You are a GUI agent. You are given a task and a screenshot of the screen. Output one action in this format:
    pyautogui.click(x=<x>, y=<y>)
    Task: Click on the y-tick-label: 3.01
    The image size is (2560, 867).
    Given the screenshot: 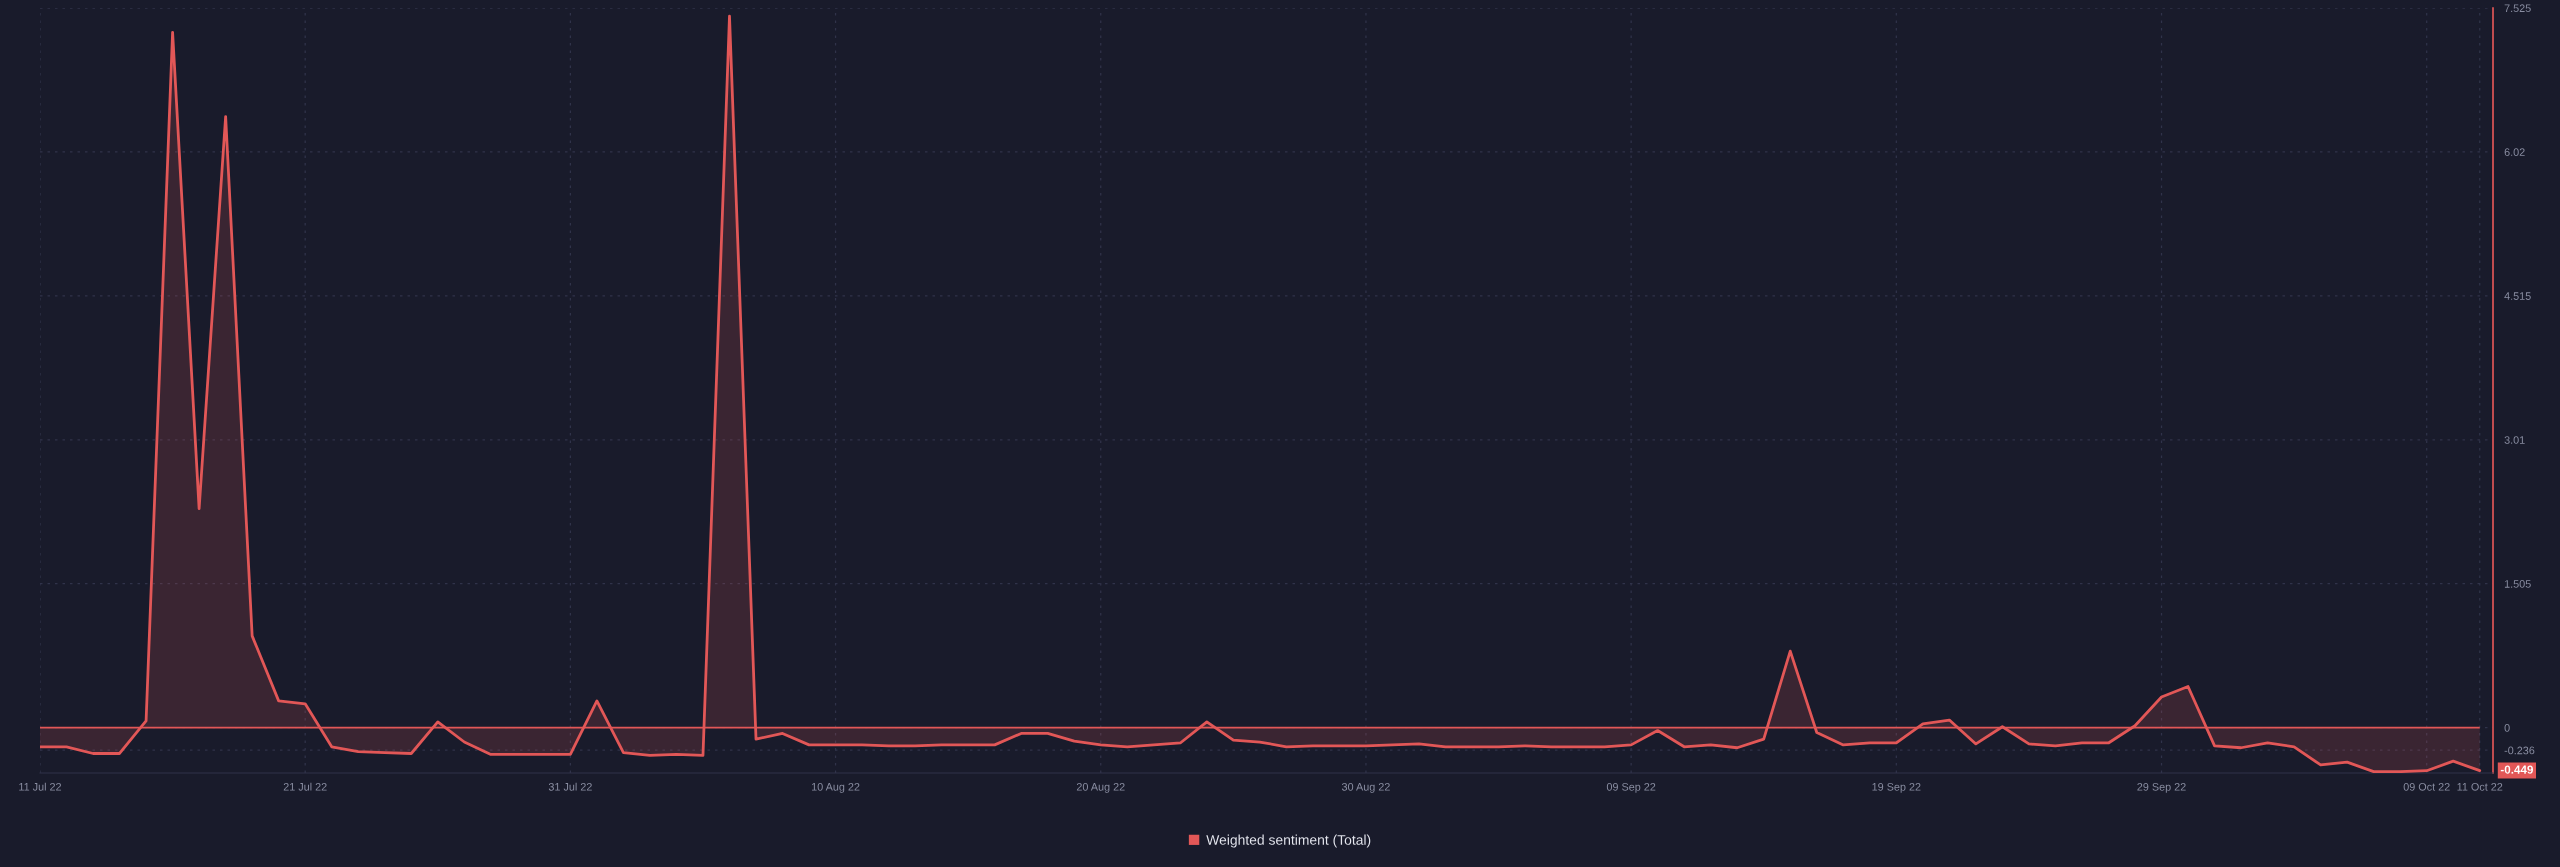 What is the action you would take?
    pyautogui.click(x=2514, y=440)
    